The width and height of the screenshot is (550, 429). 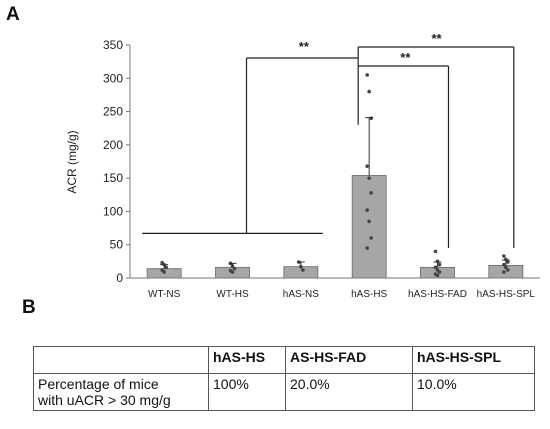 I want to click on x-tick-label: hAS-NS, so click(x=301, y=294).